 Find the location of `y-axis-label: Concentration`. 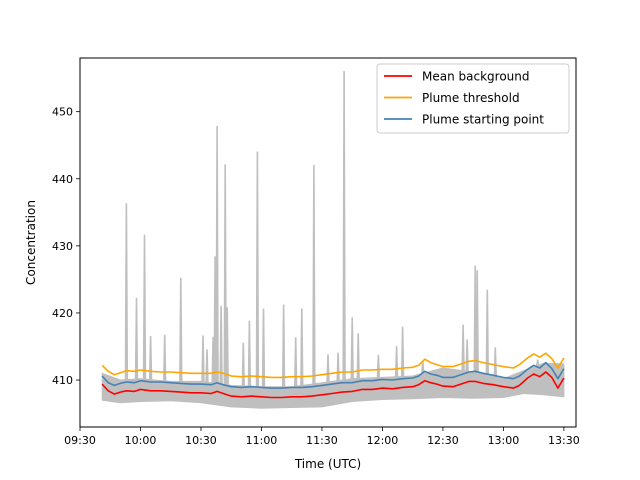

y-axis-label: Concentration is located at coordinates (31, 242).